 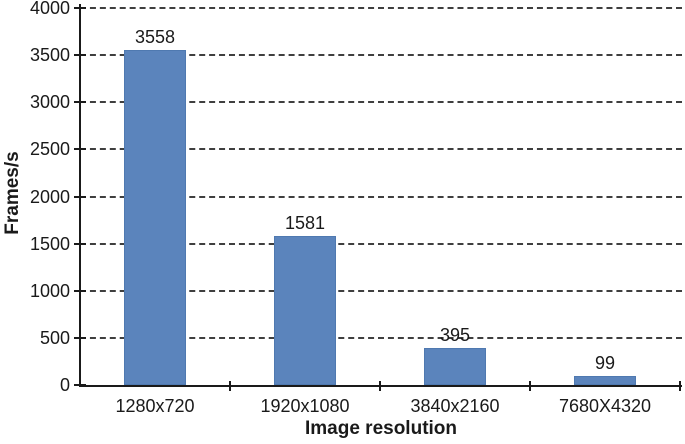 What do you see at coordinates (605, 362) in the screenshot?
I see `bar-value-label: 99` at bounding box center [605, 362].